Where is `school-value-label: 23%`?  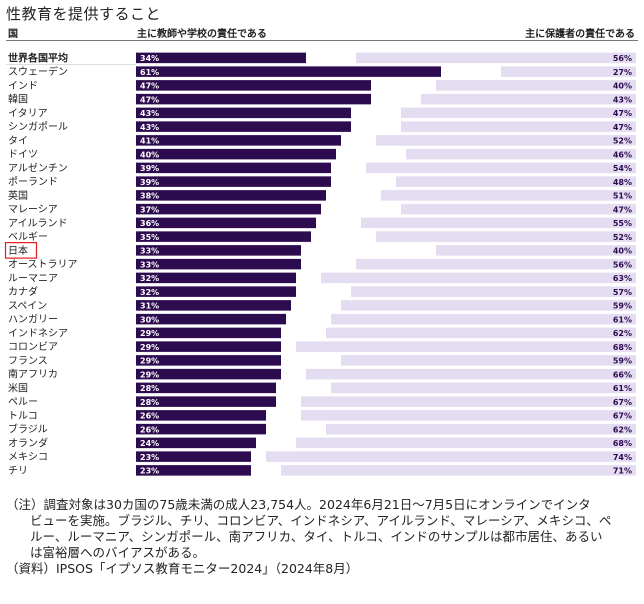
school-value-label: 23% is located at coordinates (149, 471).